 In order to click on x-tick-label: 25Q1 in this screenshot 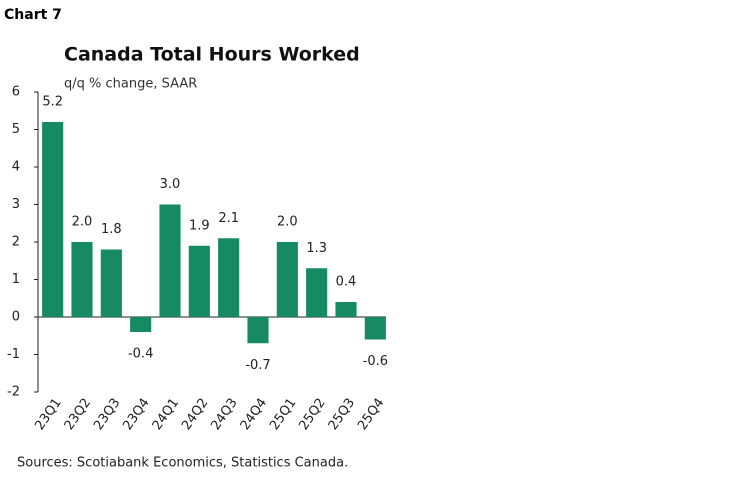, I will do `click(283, 414)`.